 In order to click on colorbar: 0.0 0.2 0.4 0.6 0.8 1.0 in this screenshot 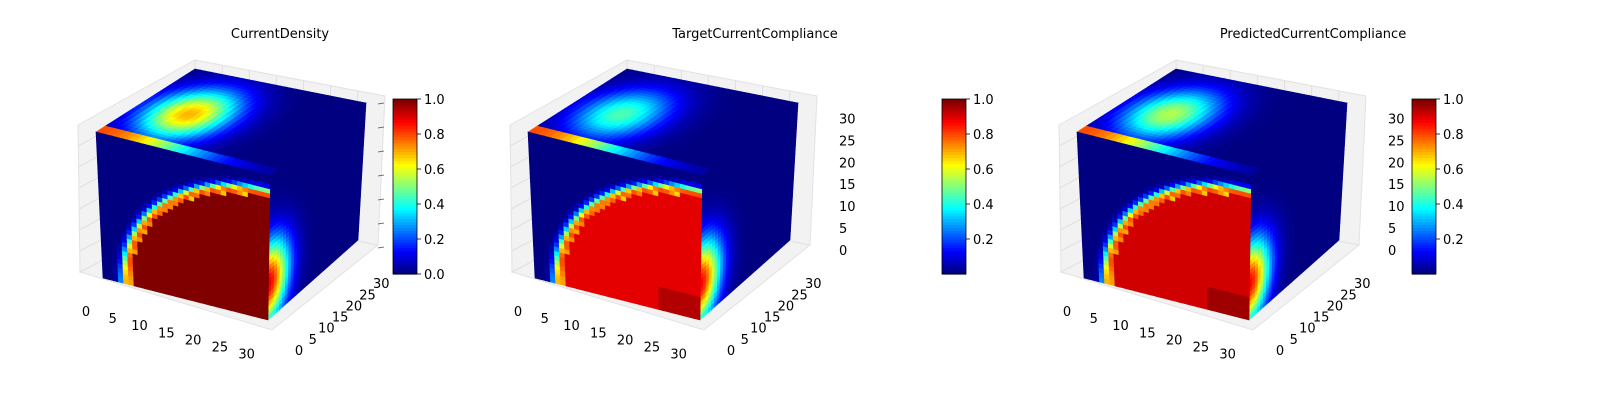, I will do `click(418, 188)`.